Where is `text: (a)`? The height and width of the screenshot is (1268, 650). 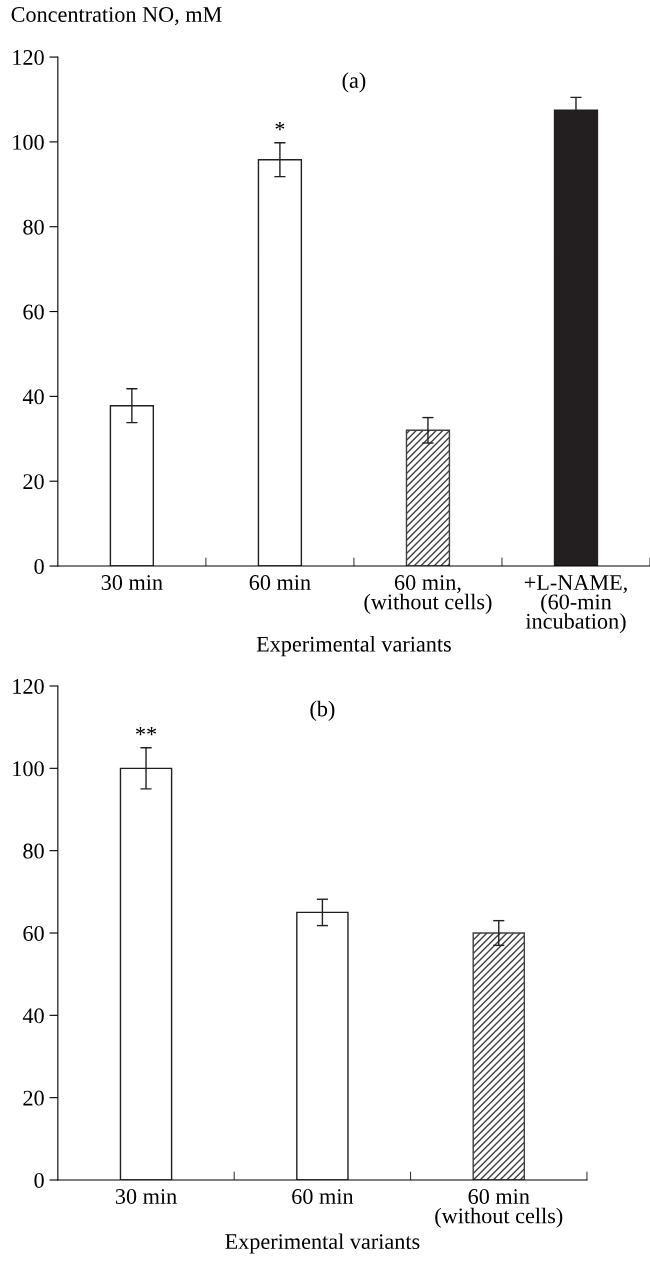 text: (a) is located at coordinates (354, 82).